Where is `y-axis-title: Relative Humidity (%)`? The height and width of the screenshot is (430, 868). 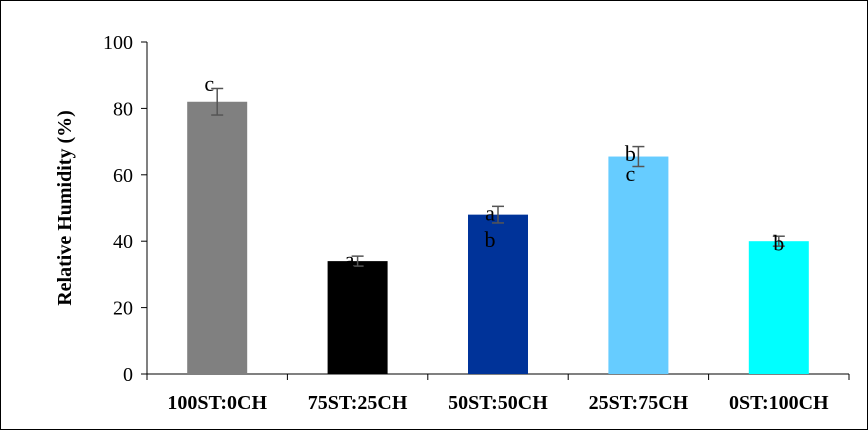
y-axis-title: Relative Humidity (%) is located at coordinates (65, 208).